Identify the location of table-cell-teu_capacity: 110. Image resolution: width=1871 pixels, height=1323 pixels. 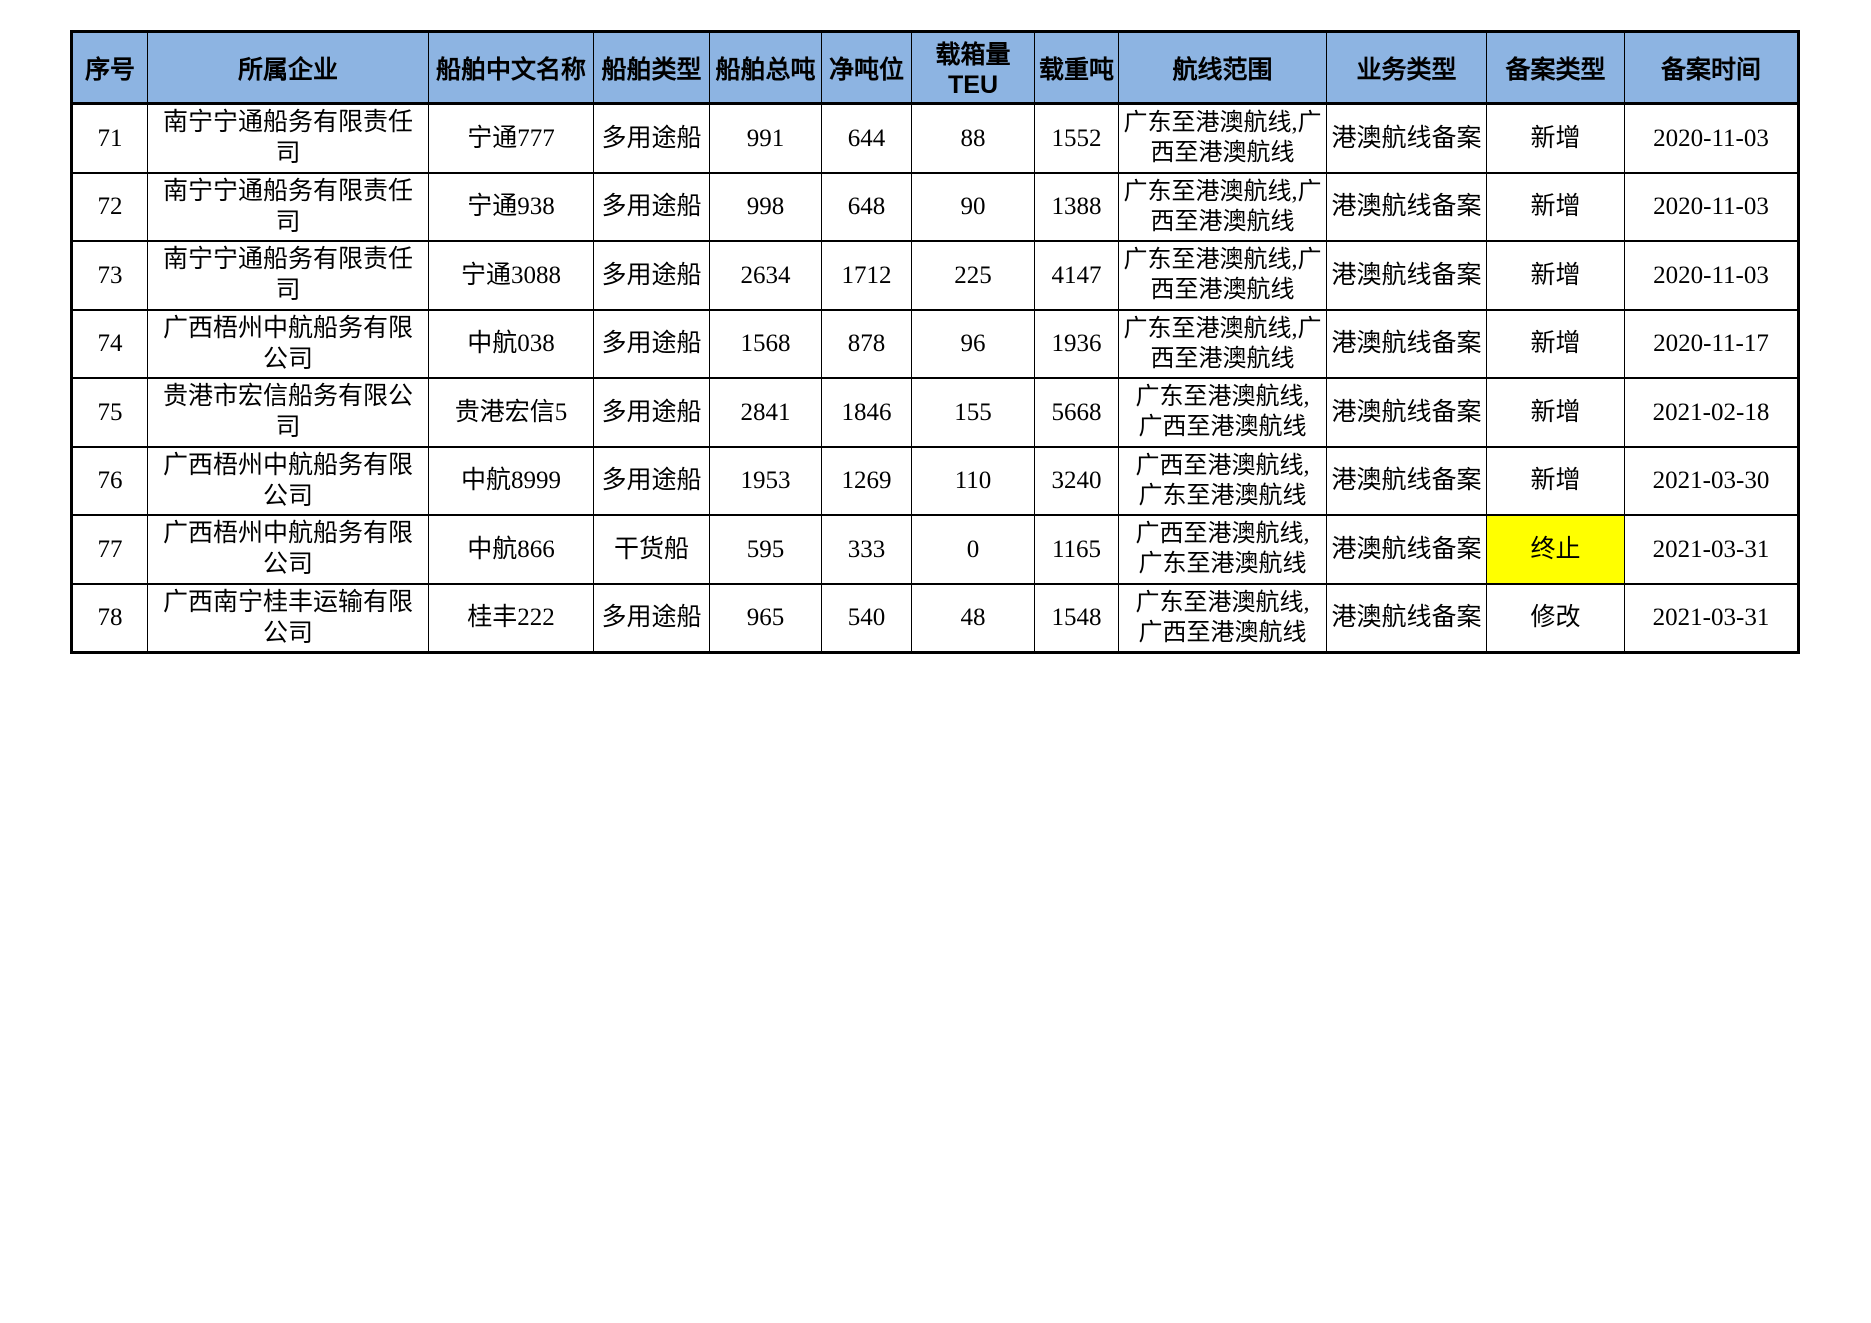
(973, 480).